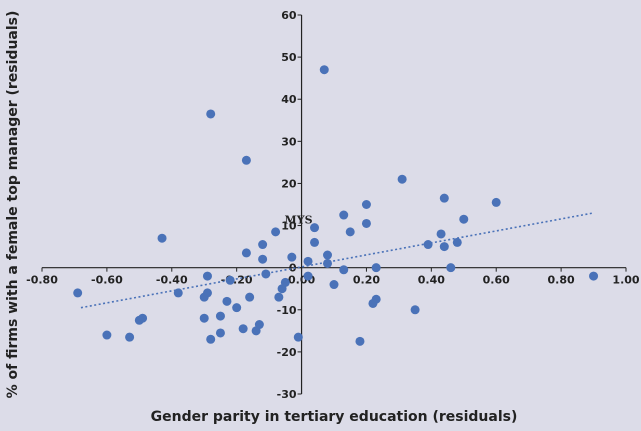 The width and height of the screenshot is (641, 431). What do you see at coordinates (496, 280) in the screenshot?
I see `x-tick-label: 0.60` at bounding box center [496, 280].